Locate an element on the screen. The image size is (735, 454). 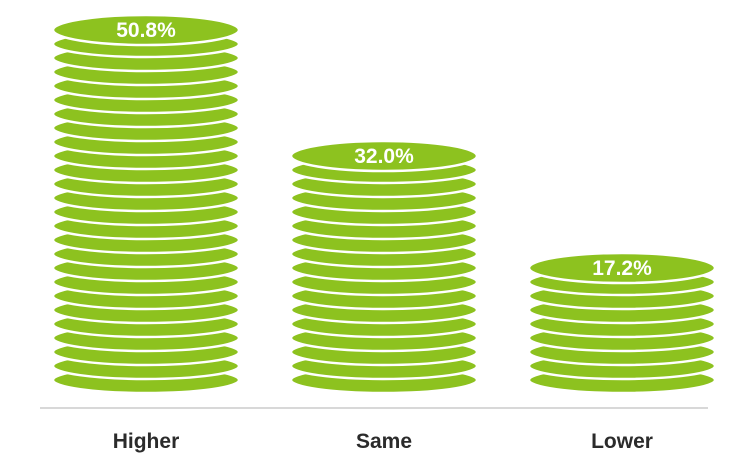
value-label: 50.8% is located at coordinates (146, 30).